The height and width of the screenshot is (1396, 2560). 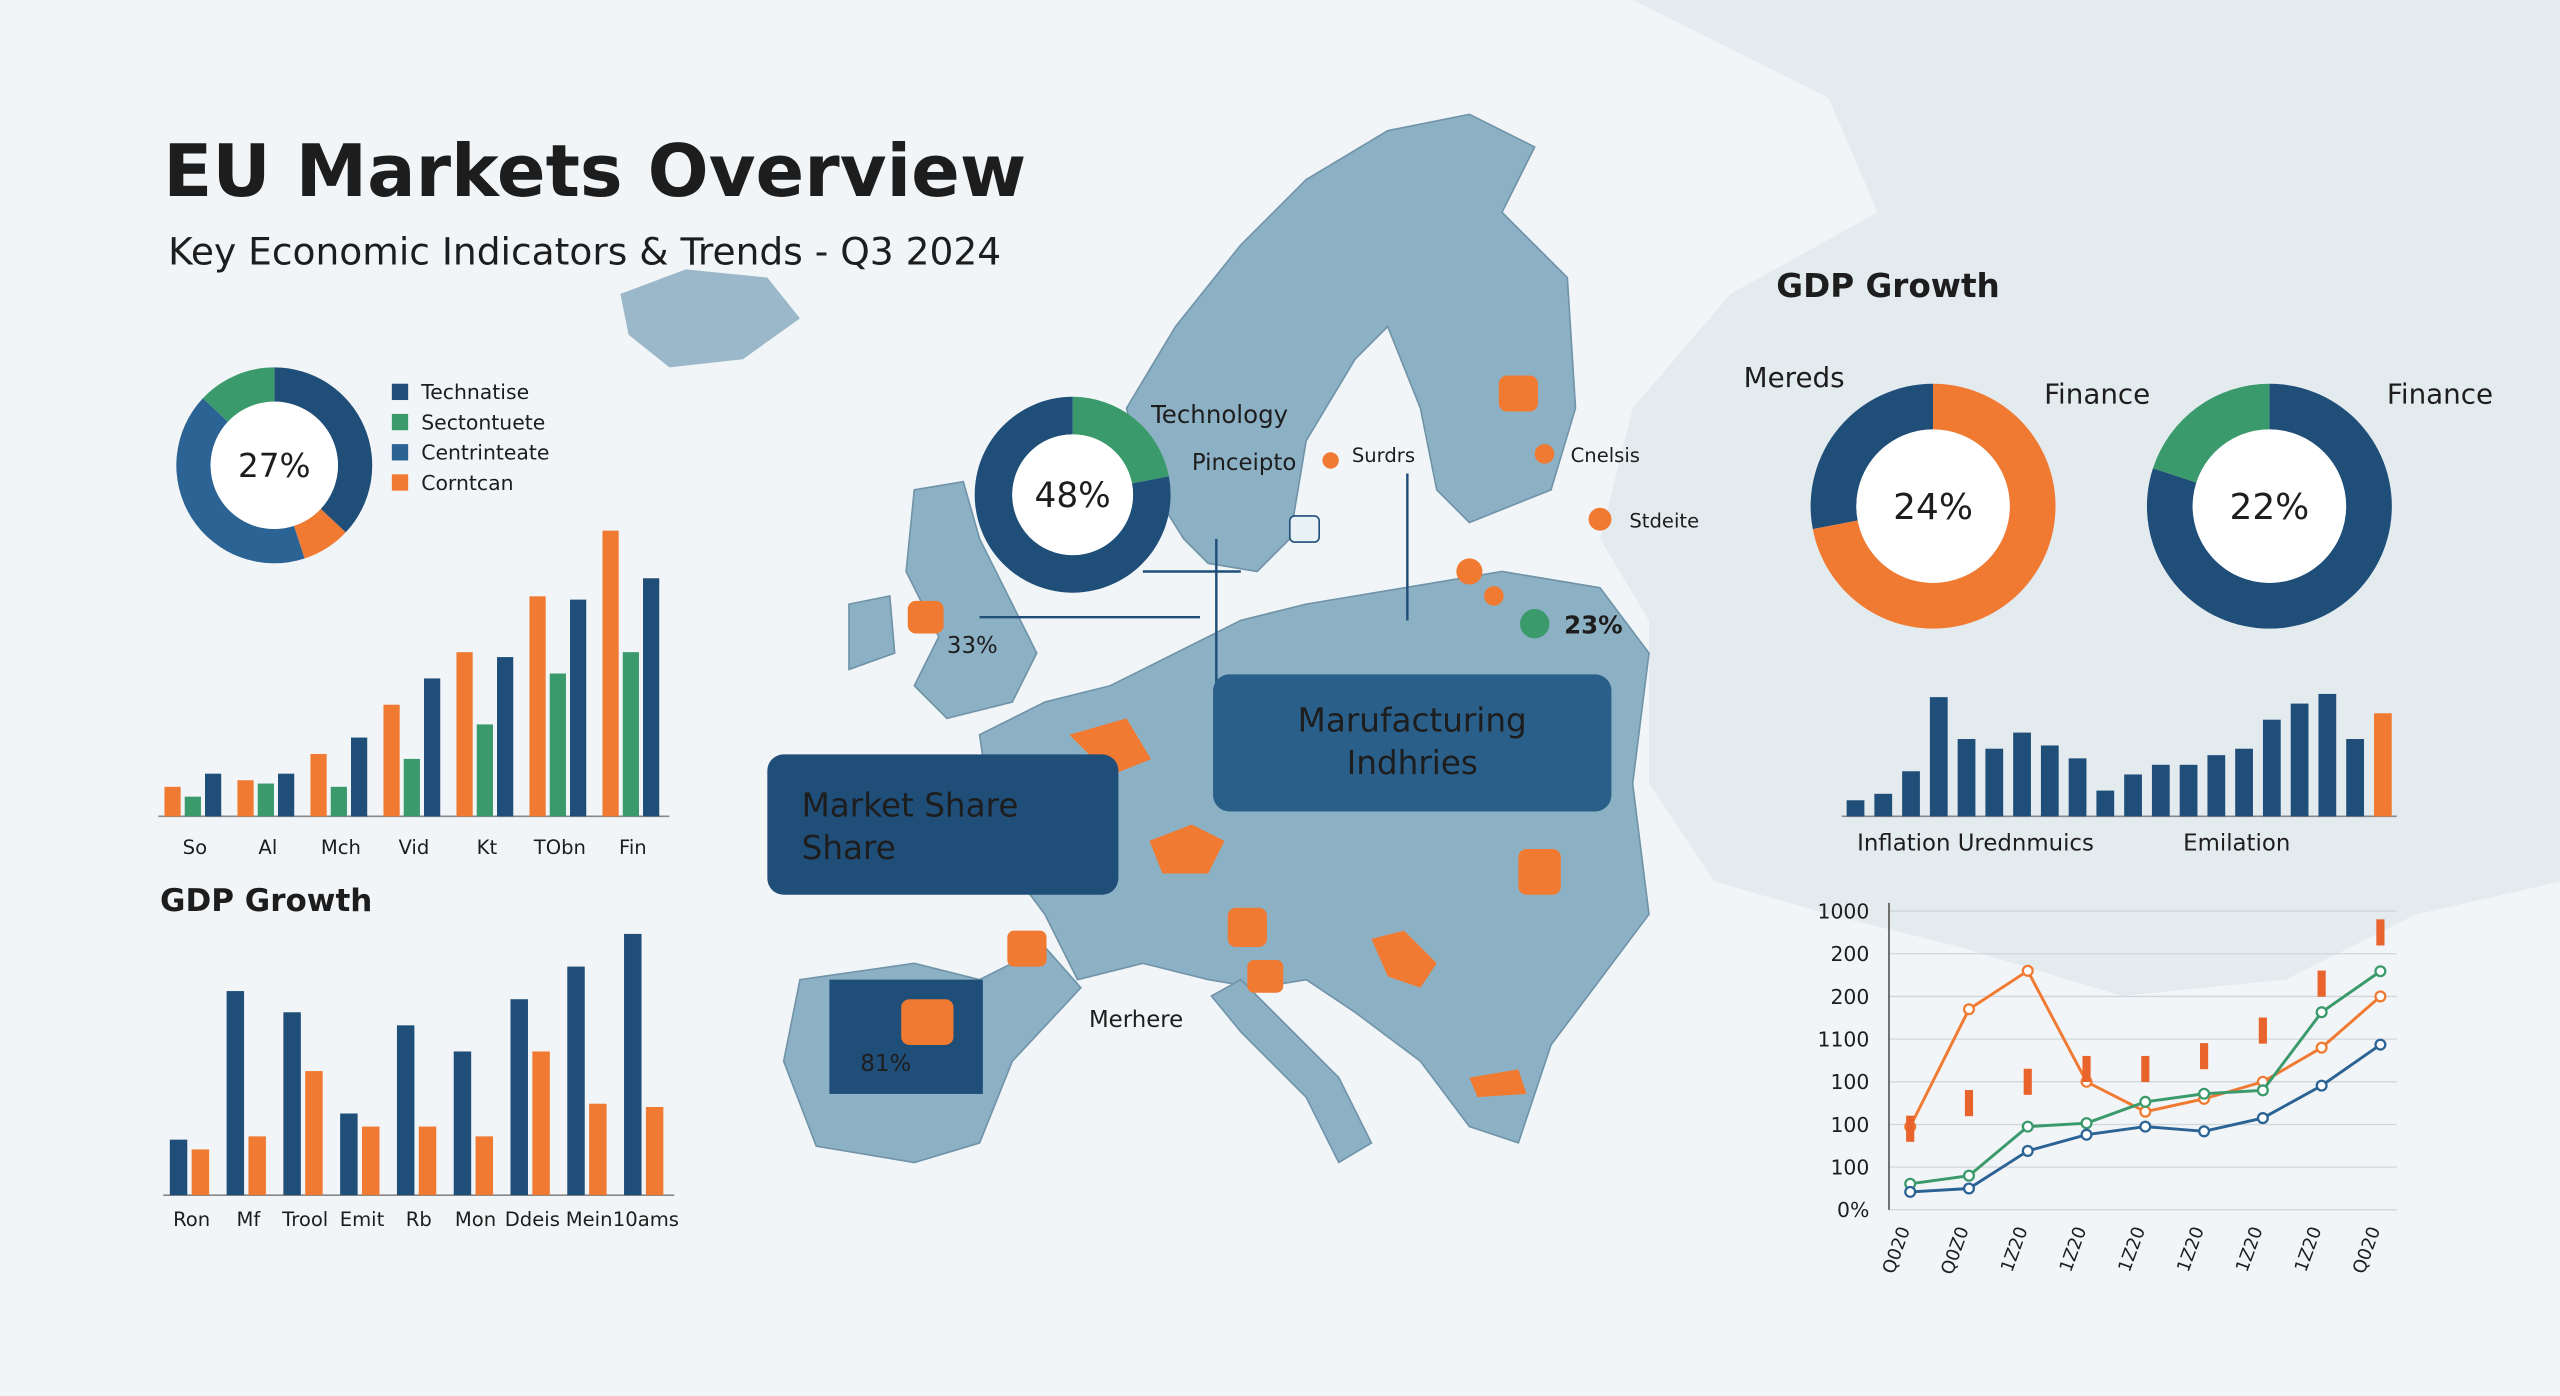 What do you see at coordinates (872, 632) in the screenshot?
I see `ireland` at bounding box center [872, 632].